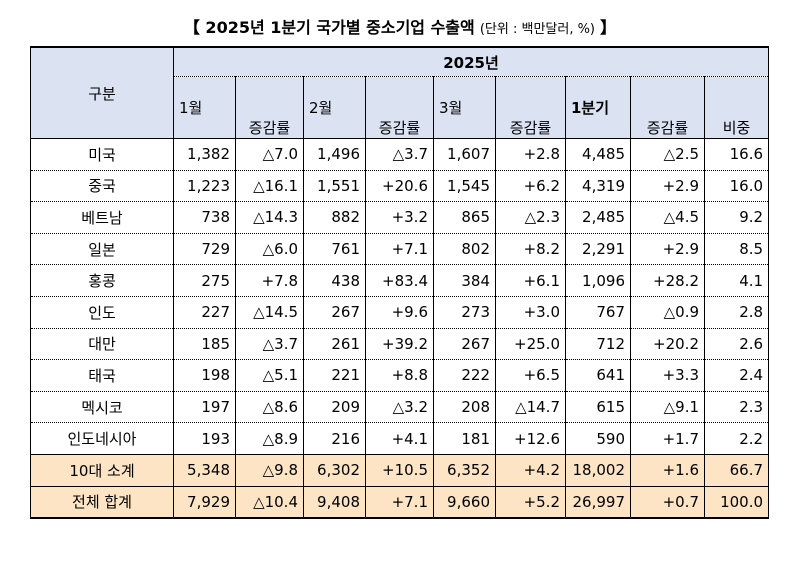 Image resolution: width=800 pixels, height=571 pixels. I want to click on feb-growth-cell: +83.4, so click(399, 280).